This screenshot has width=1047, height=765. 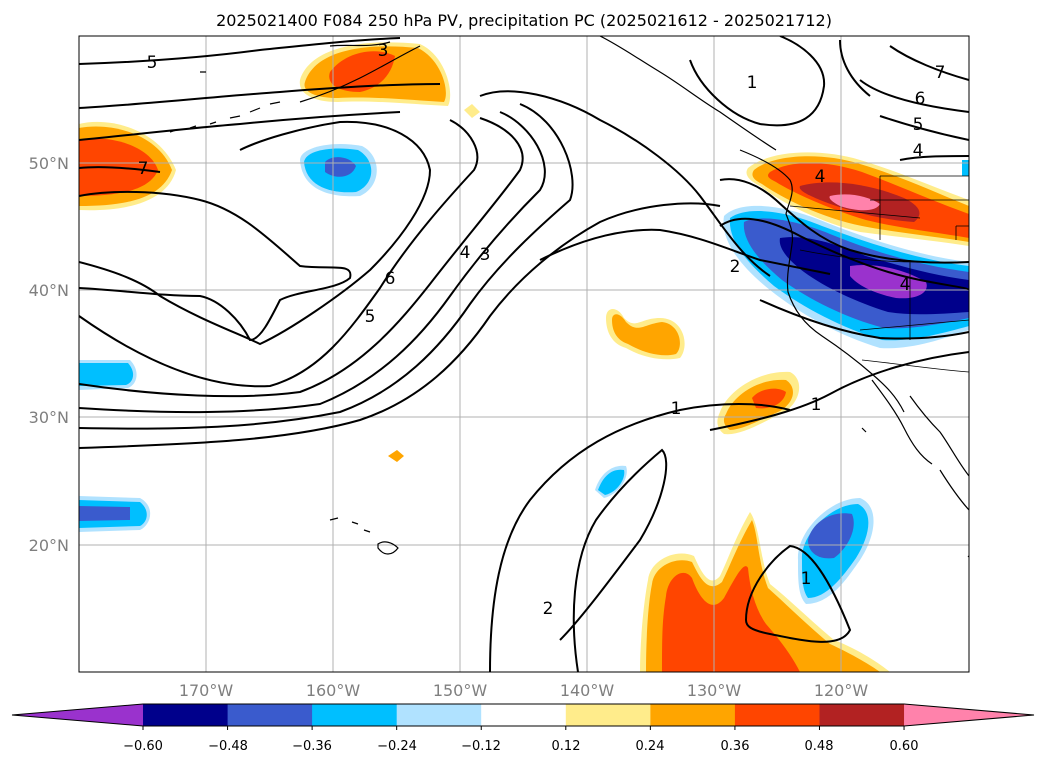 I want to click on lon-label: 130°W, so click(x=714, y=690).